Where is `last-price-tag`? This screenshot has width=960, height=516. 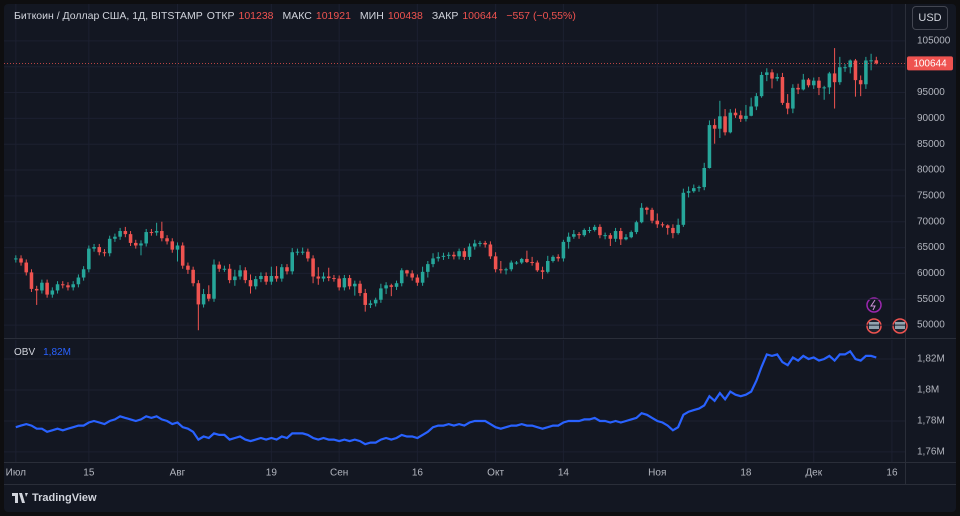 last-price-tag is located at coordinates (930, 63).